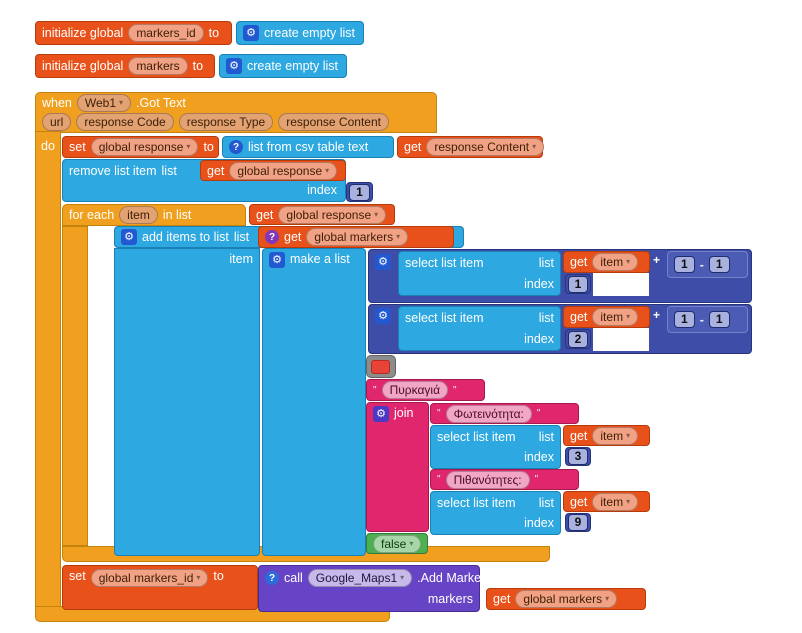 The image size is (802, 633). Describe the element at coordinates (485, 147) in the screenshot. I see `variable-dropdown: response Content ▾` at that location.